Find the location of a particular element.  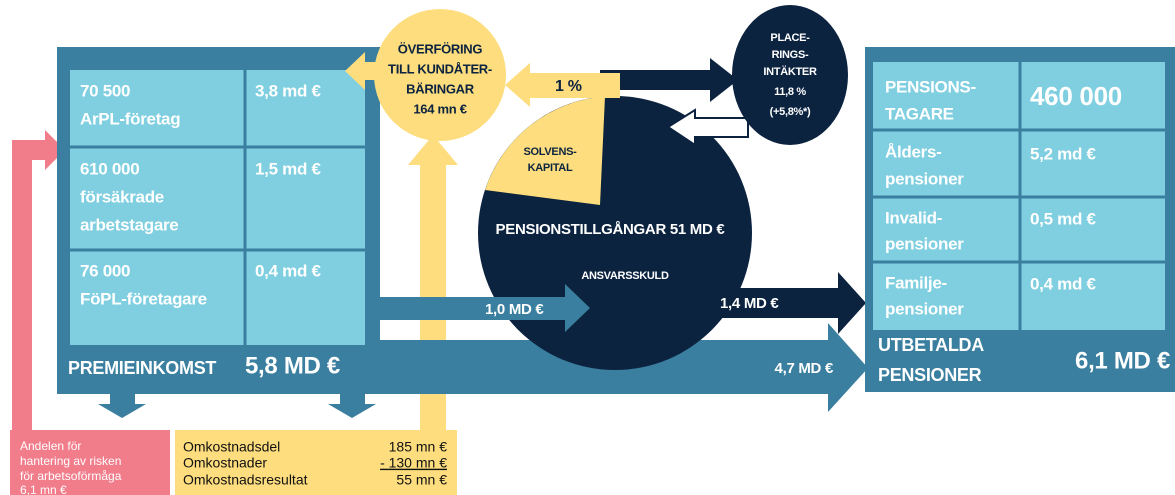

solvency-arrow is located at coordinates (562, 85).